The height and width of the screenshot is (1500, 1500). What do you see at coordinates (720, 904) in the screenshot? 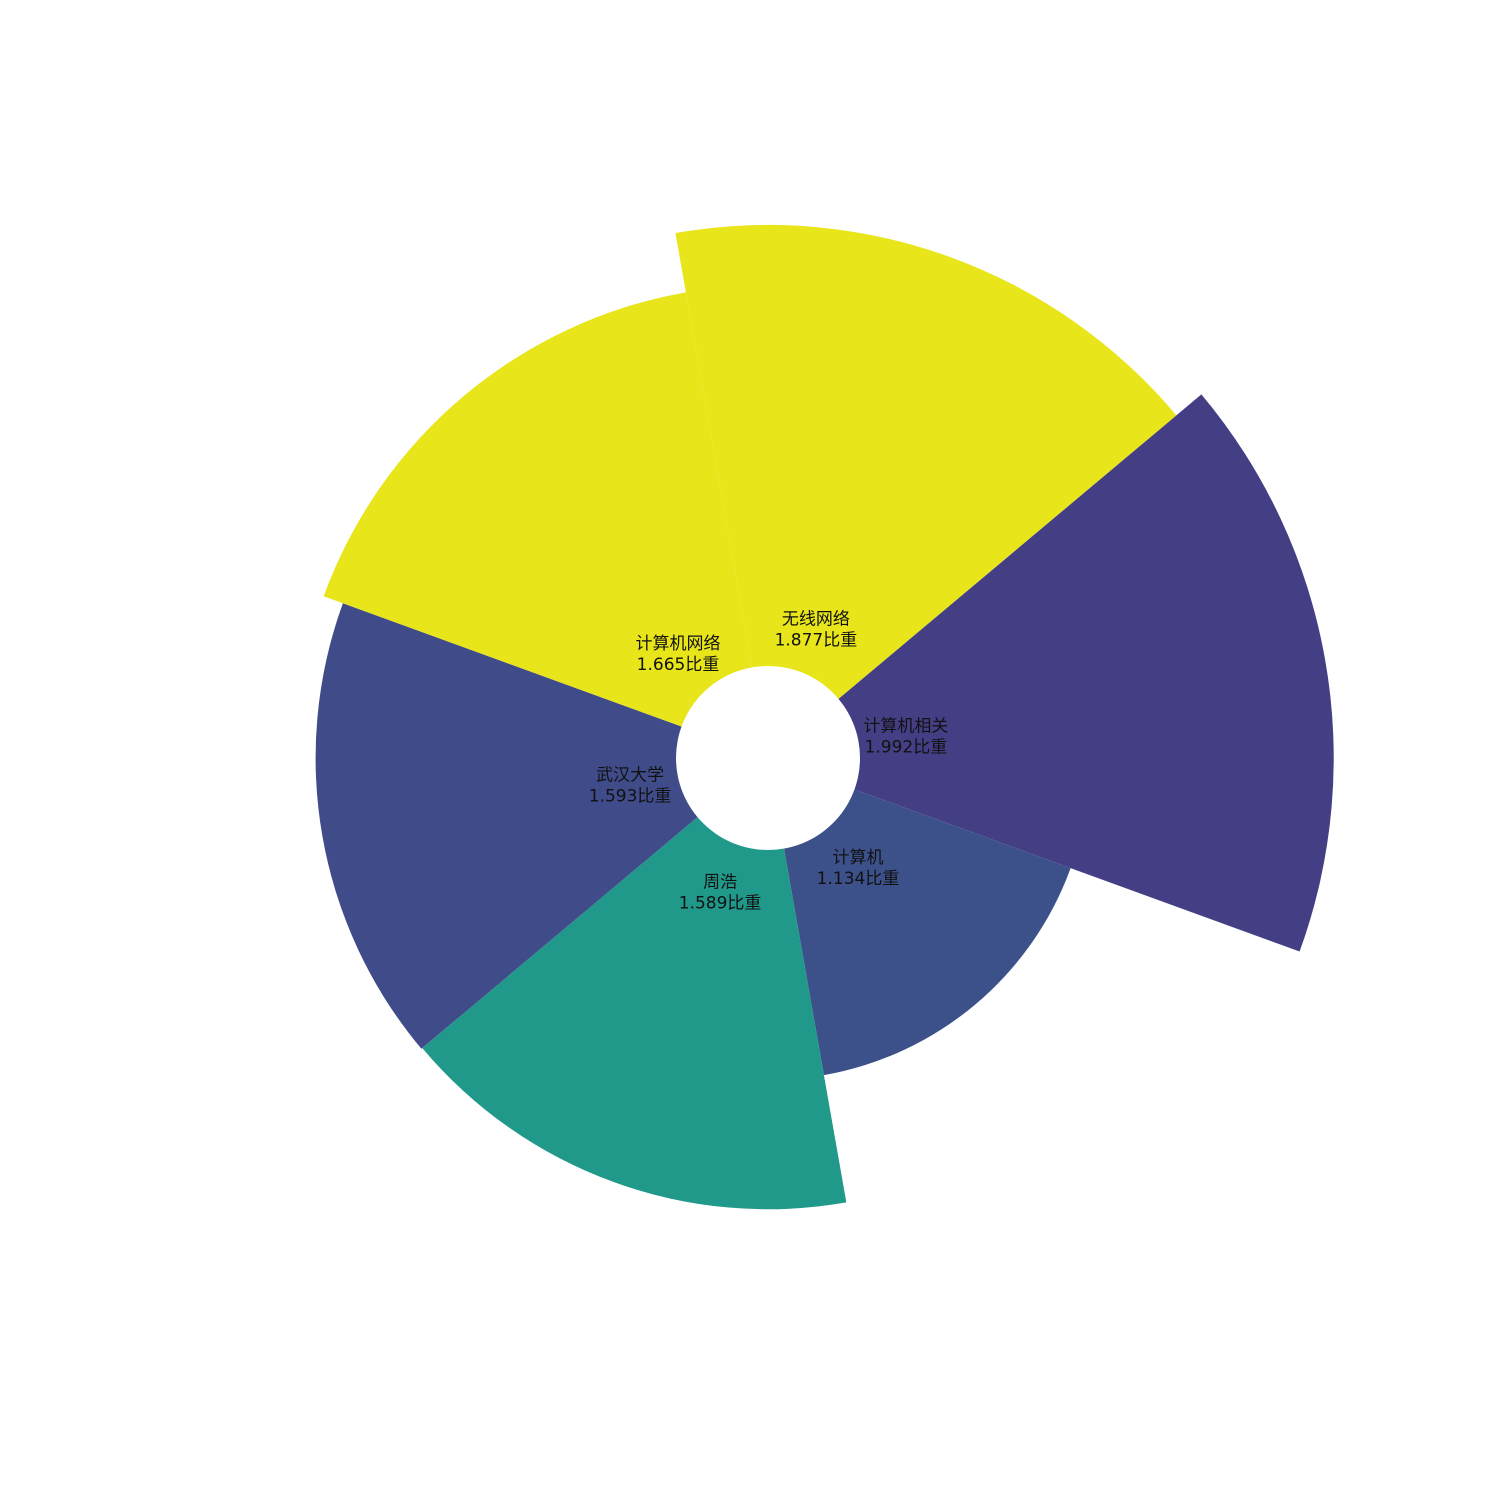
I see `slice-value-label: 1.589比重` at bounding box center [720, 904].